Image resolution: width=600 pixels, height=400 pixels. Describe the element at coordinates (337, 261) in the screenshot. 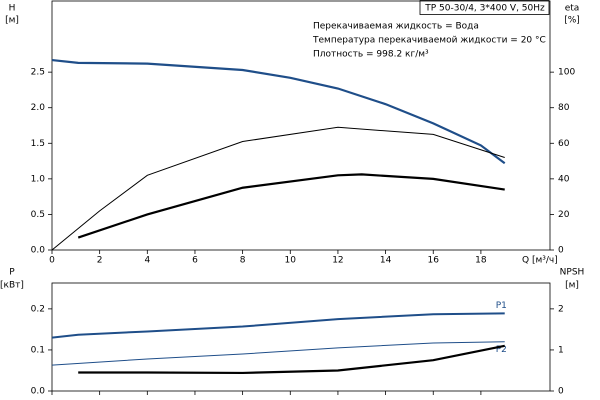

I see `x-tick-label: 12` at that location.